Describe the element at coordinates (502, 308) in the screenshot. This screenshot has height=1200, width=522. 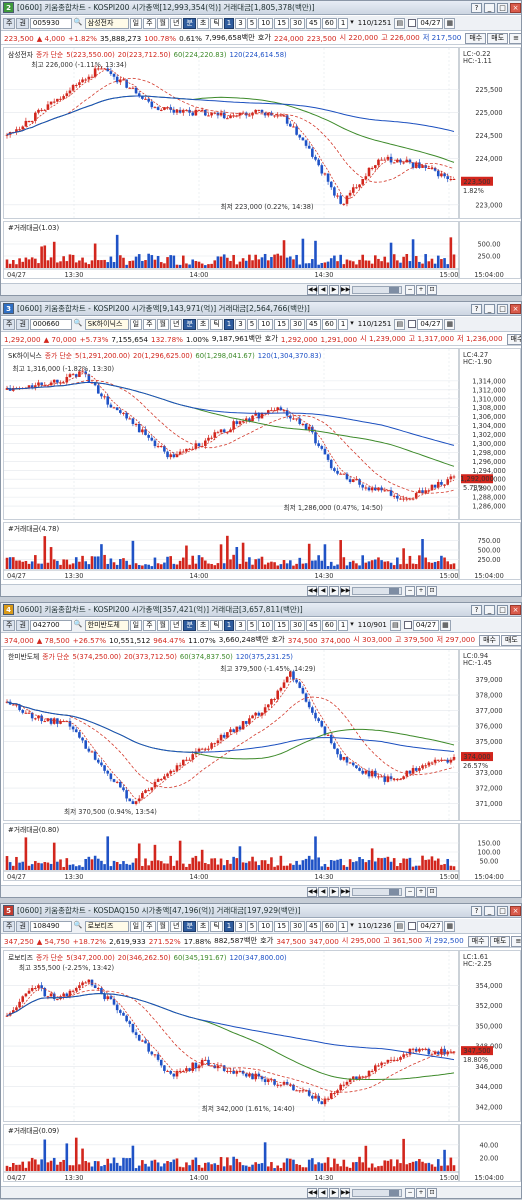
I see `maximize-button: □` at that location.